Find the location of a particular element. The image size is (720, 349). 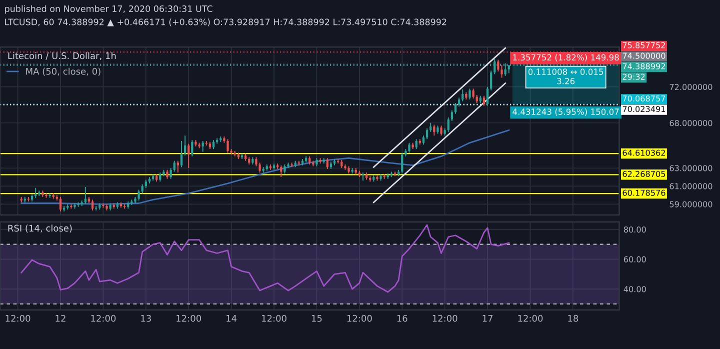

text: published on November 17, 2020 06:30:31 UTC is located at coordinates (108, 9).